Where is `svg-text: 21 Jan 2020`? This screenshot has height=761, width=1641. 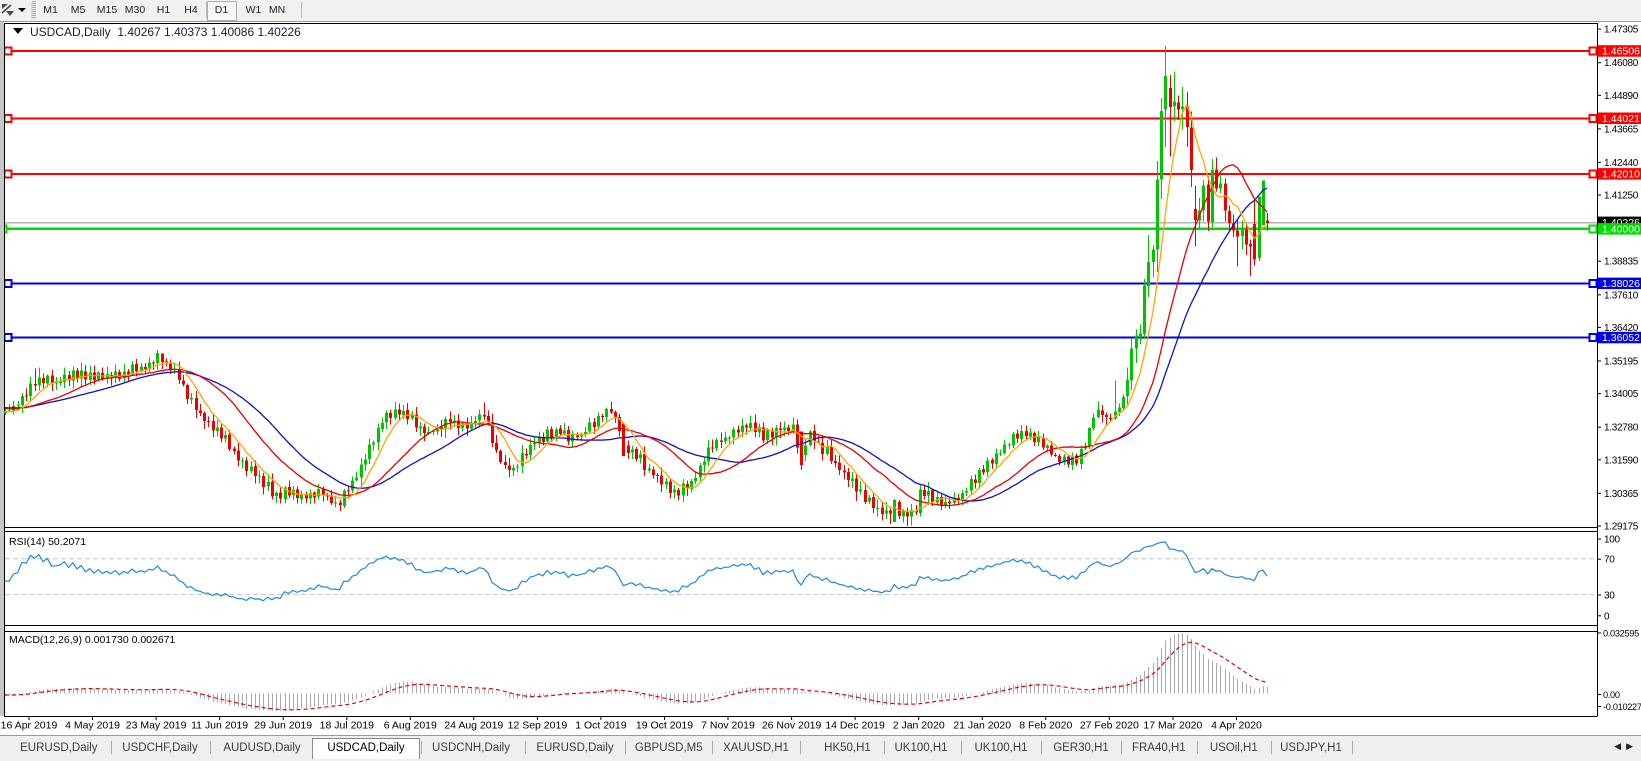 svg-text: 21 Jan 2020 is located at coordinates (982, 726).